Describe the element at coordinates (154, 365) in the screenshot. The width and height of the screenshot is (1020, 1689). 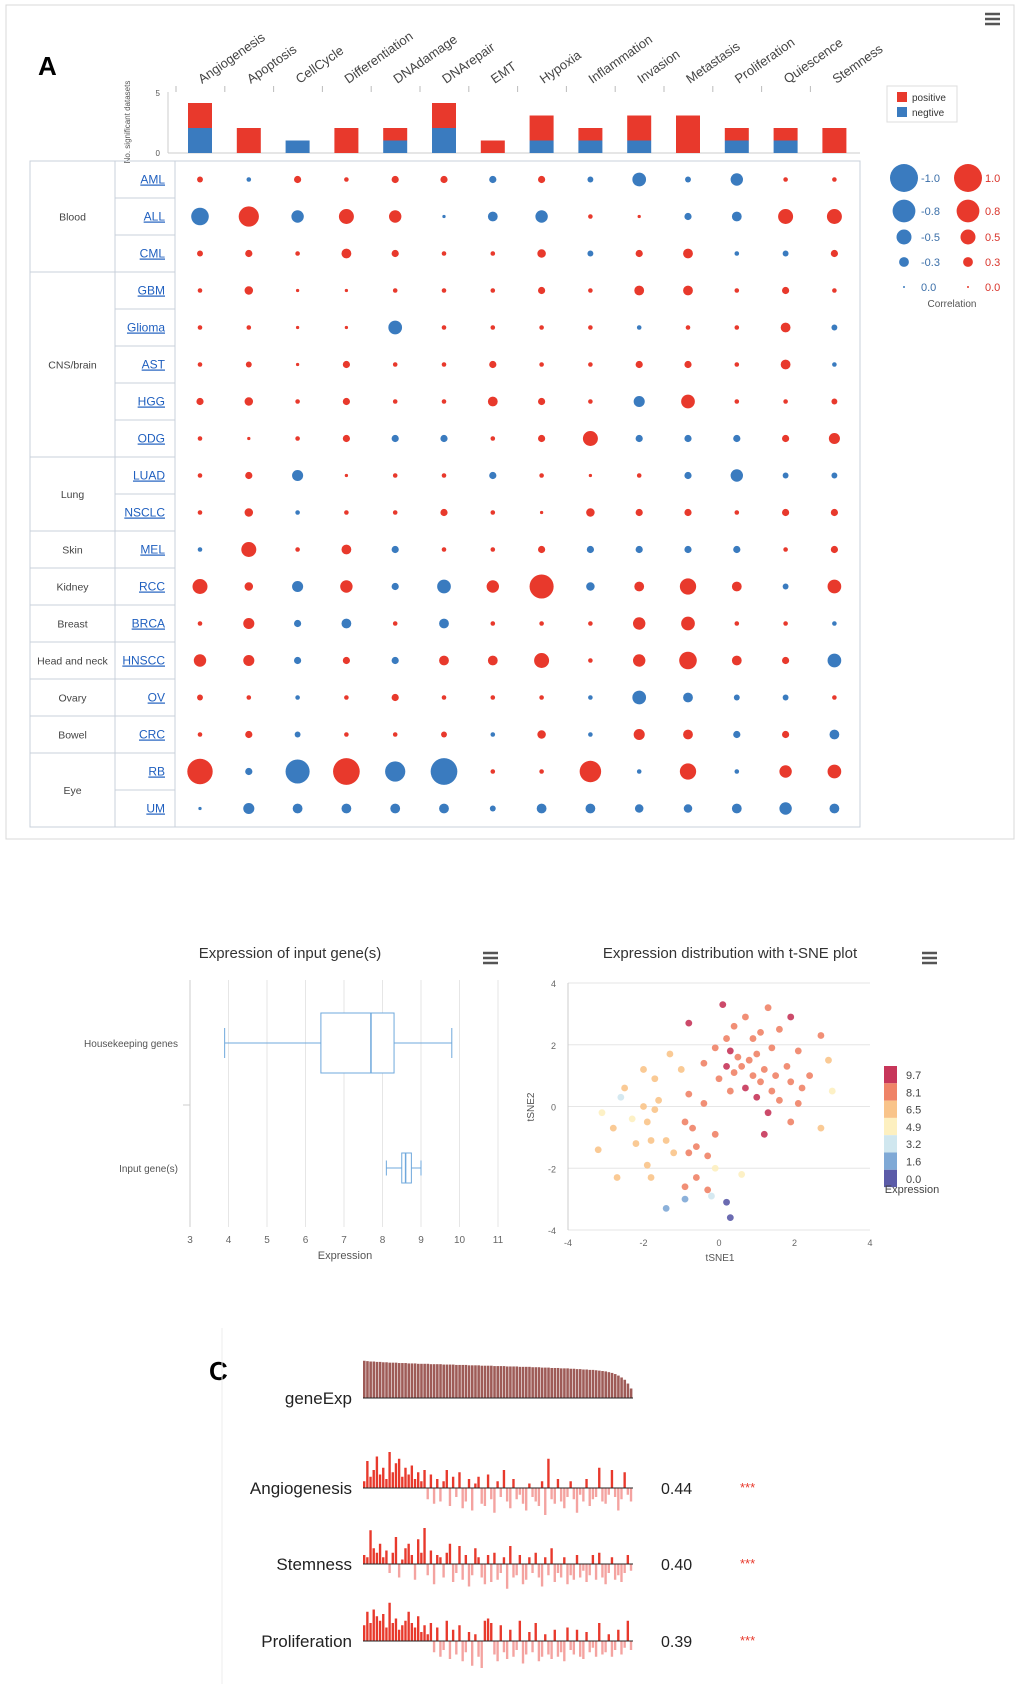
I see `cancer-link-ast: AST` at that location.